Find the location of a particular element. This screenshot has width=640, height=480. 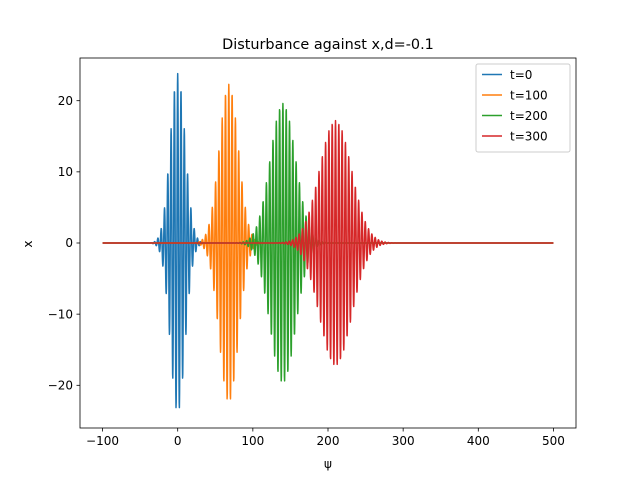

legend-label: t=100 is located at coordinates (529, 95).